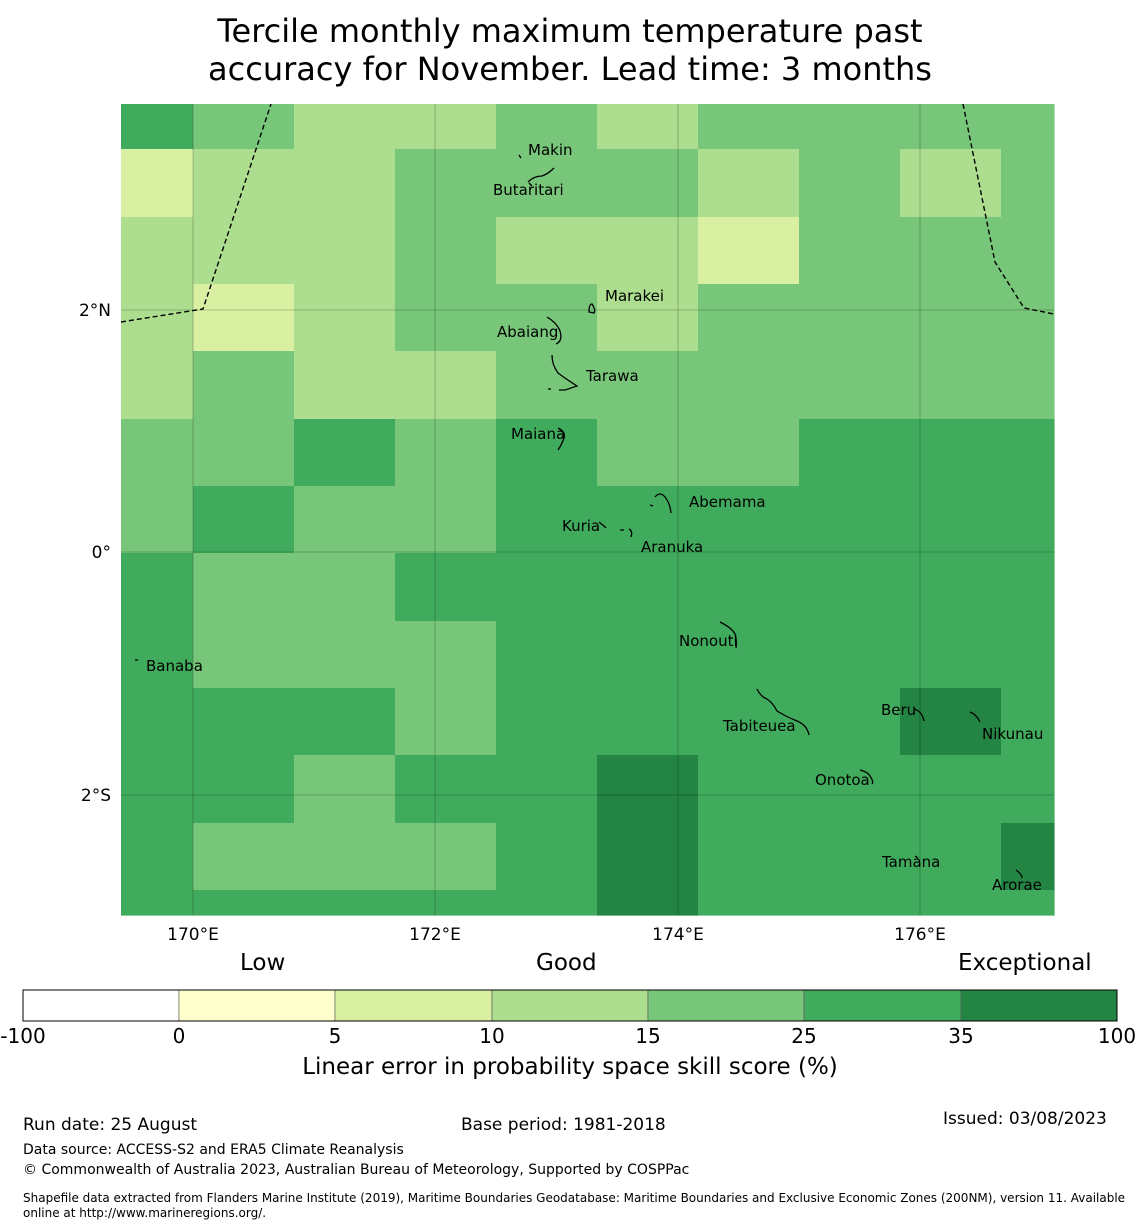  I want to click on colorbar, so click(570, 1005).